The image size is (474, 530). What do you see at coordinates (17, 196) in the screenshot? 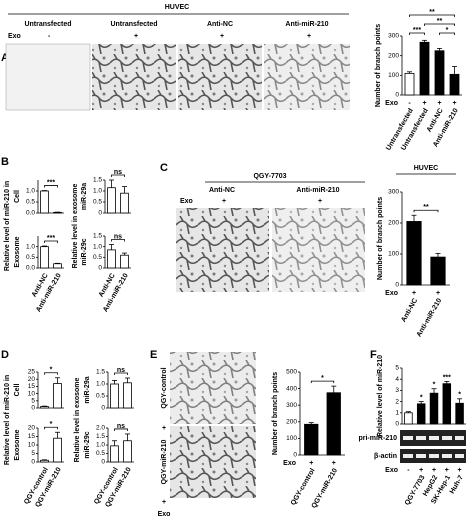
I see `axis-label: Cell` at bounding box center [17, 196].